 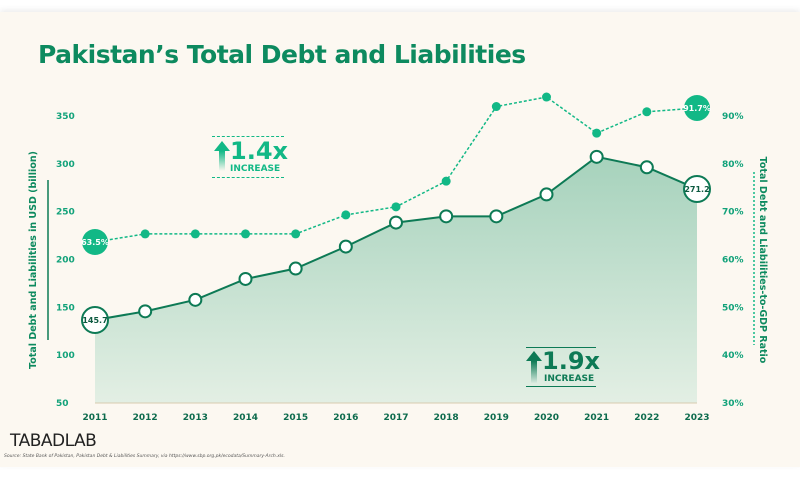 I want to click on left-axis-tick: 250, so click(x=65, y=213).